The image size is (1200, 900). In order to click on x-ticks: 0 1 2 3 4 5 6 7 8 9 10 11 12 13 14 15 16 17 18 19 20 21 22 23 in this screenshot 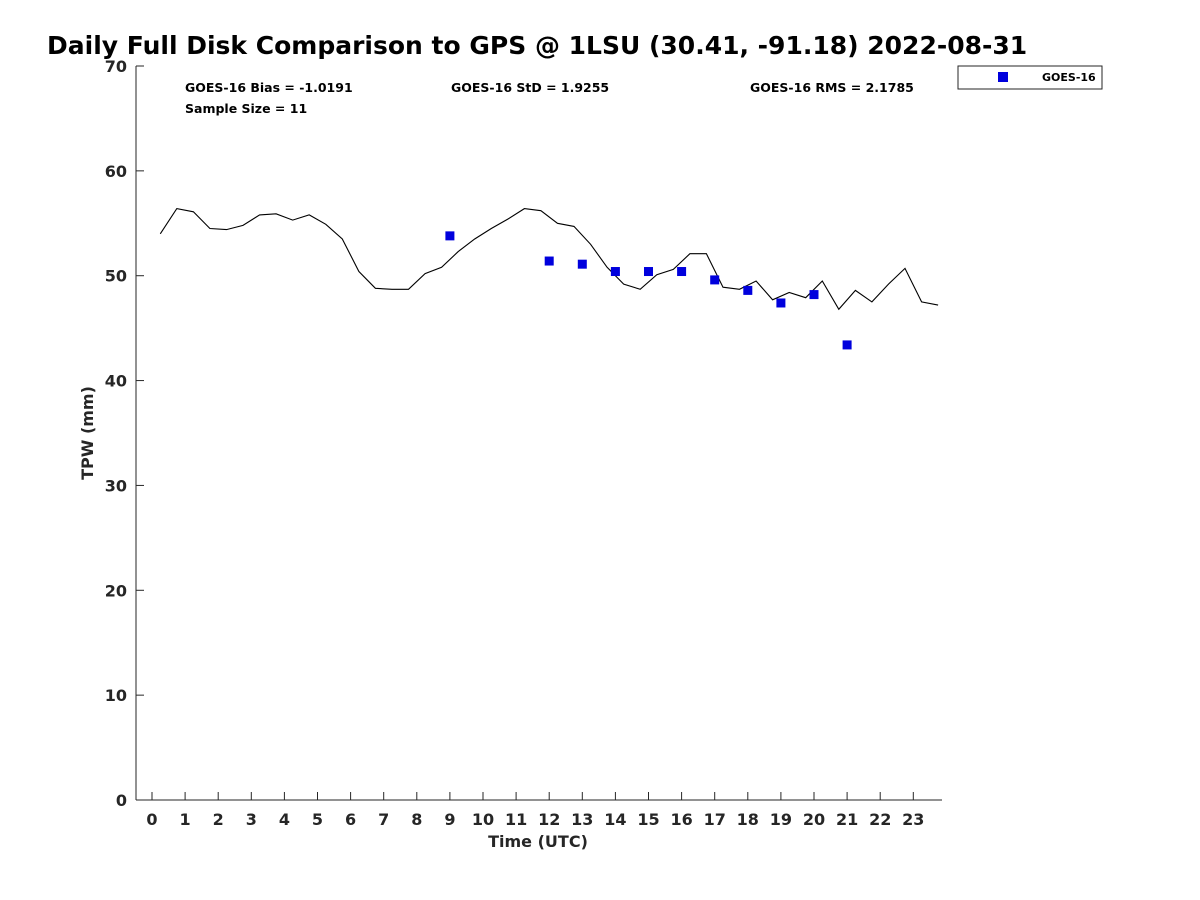, I will do `click(535, 810)`.